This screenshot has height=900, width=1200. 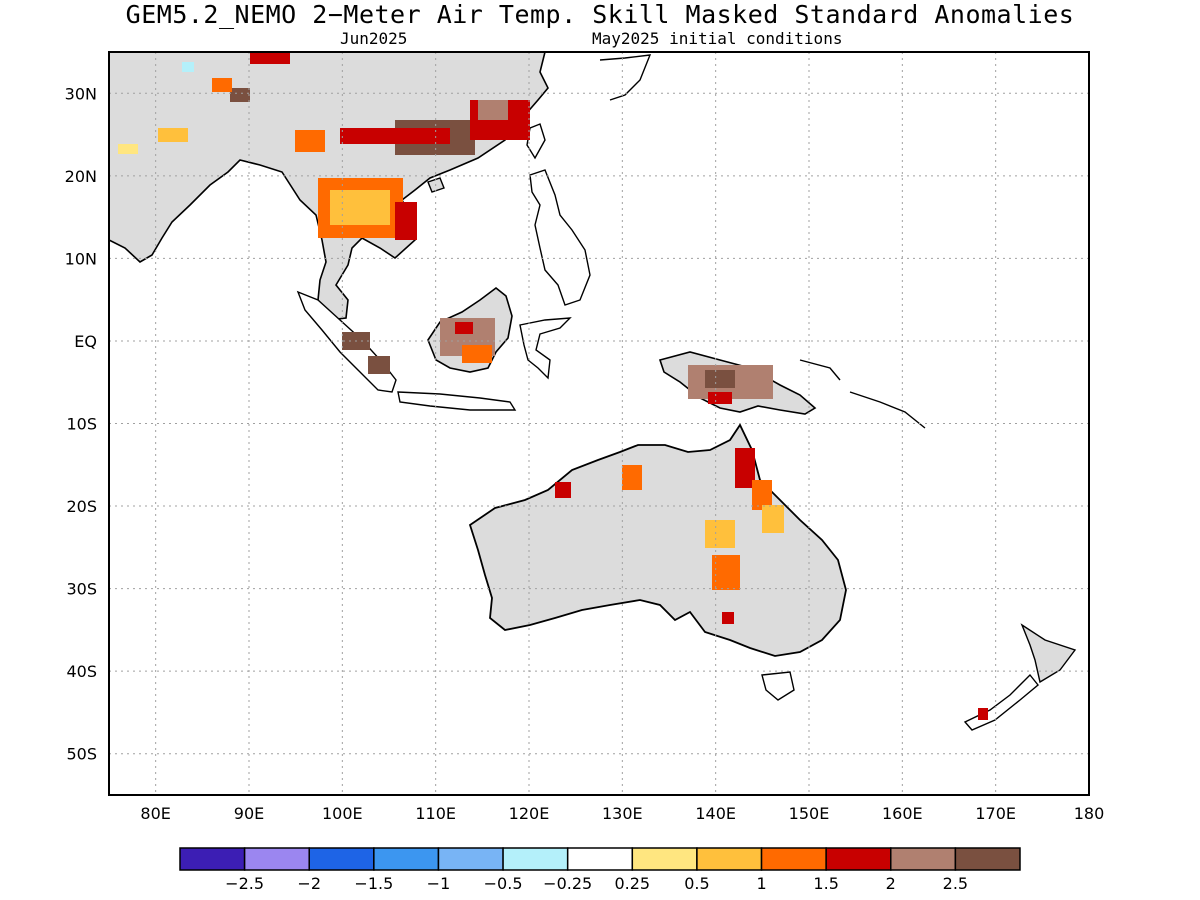 I want to click on anom-north-red, so click(x=270, y=58).